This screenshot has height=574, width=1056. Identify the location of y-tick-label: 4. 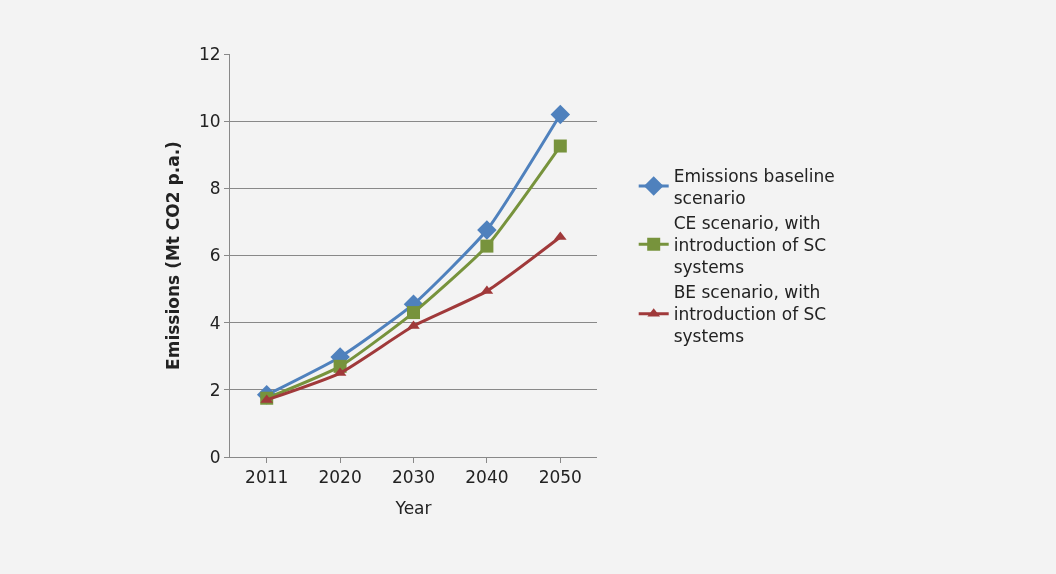
(215, 322).